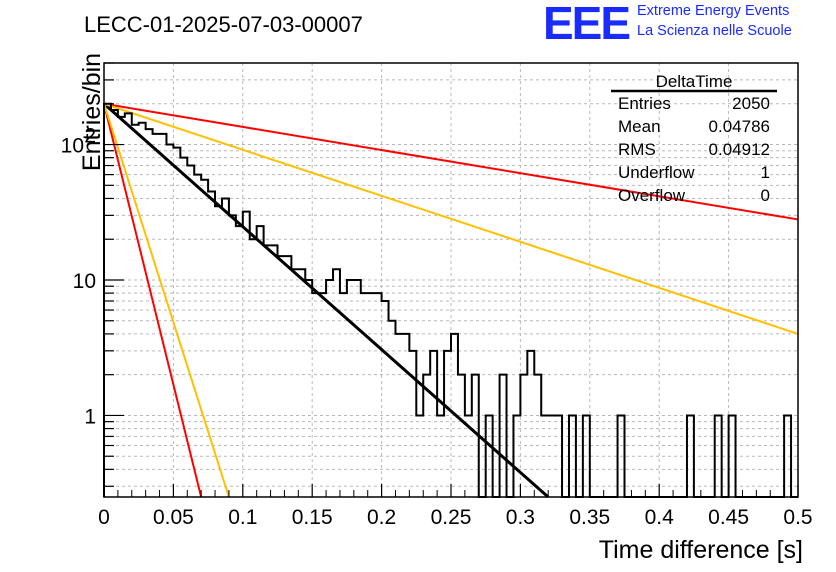  Describe the element at coordinates (652, 195) in the screenshot. I see `stats-label-overflow: Overflow` at that location.